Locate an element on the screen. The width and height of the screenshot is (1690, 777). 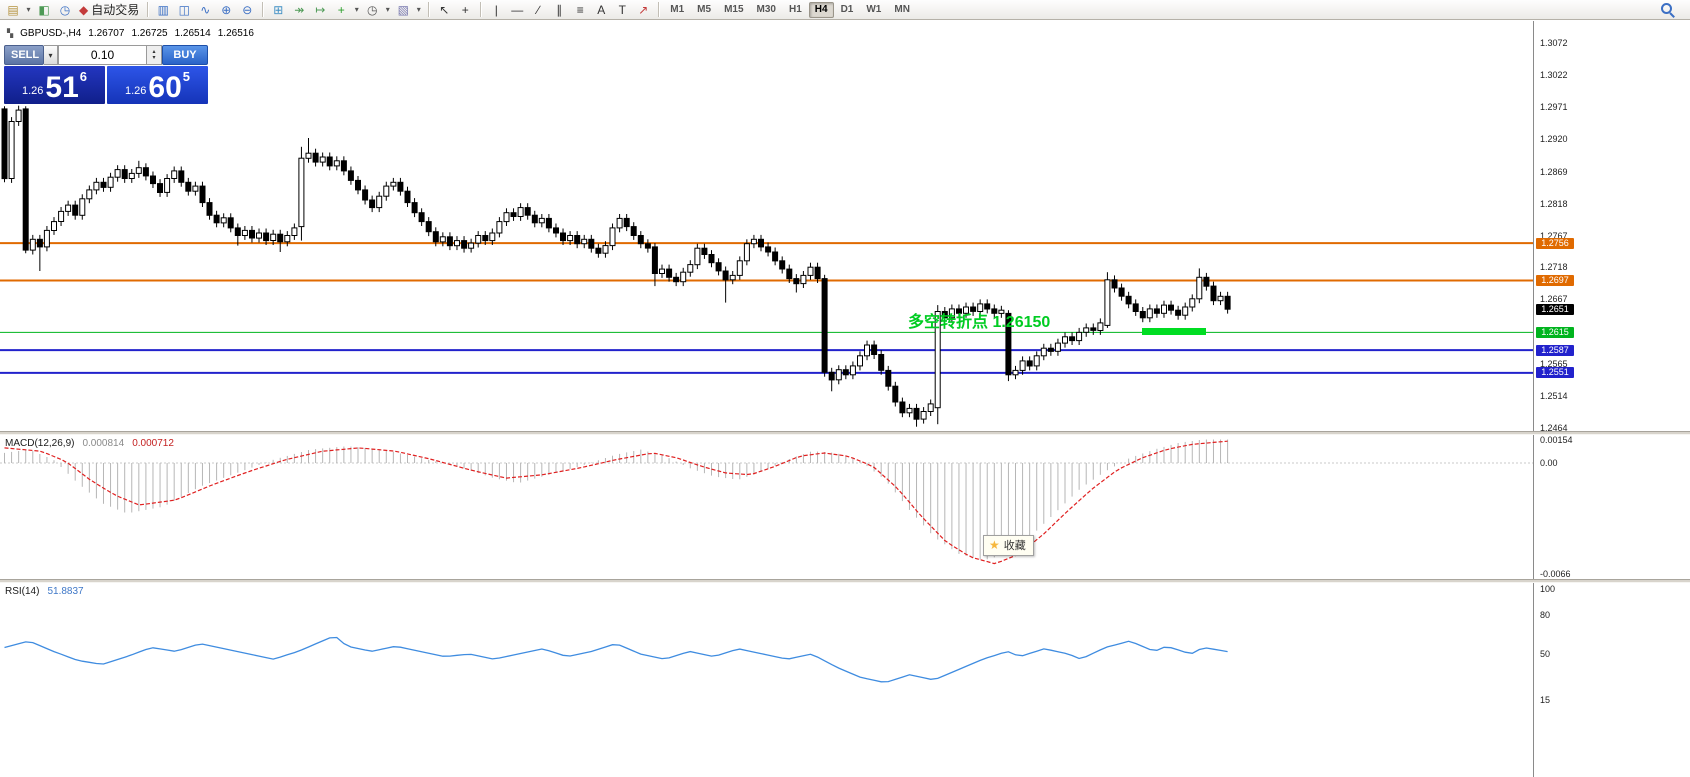
macd-signal-value: 0.000712 is located at coordinates (153, 443).